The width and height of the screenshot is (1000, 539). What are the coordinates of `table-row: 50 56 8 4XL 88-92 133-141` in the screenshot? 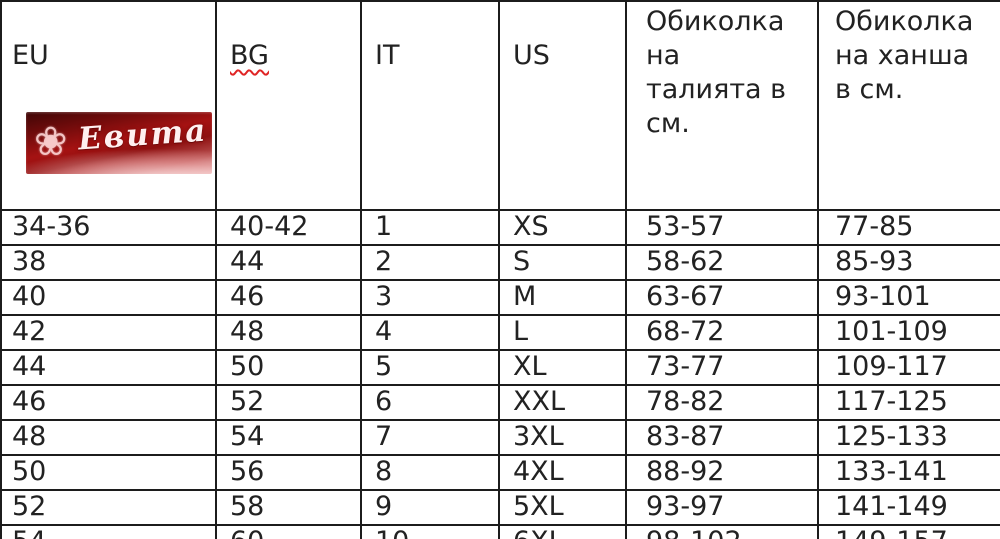 It's located at (500, 472).